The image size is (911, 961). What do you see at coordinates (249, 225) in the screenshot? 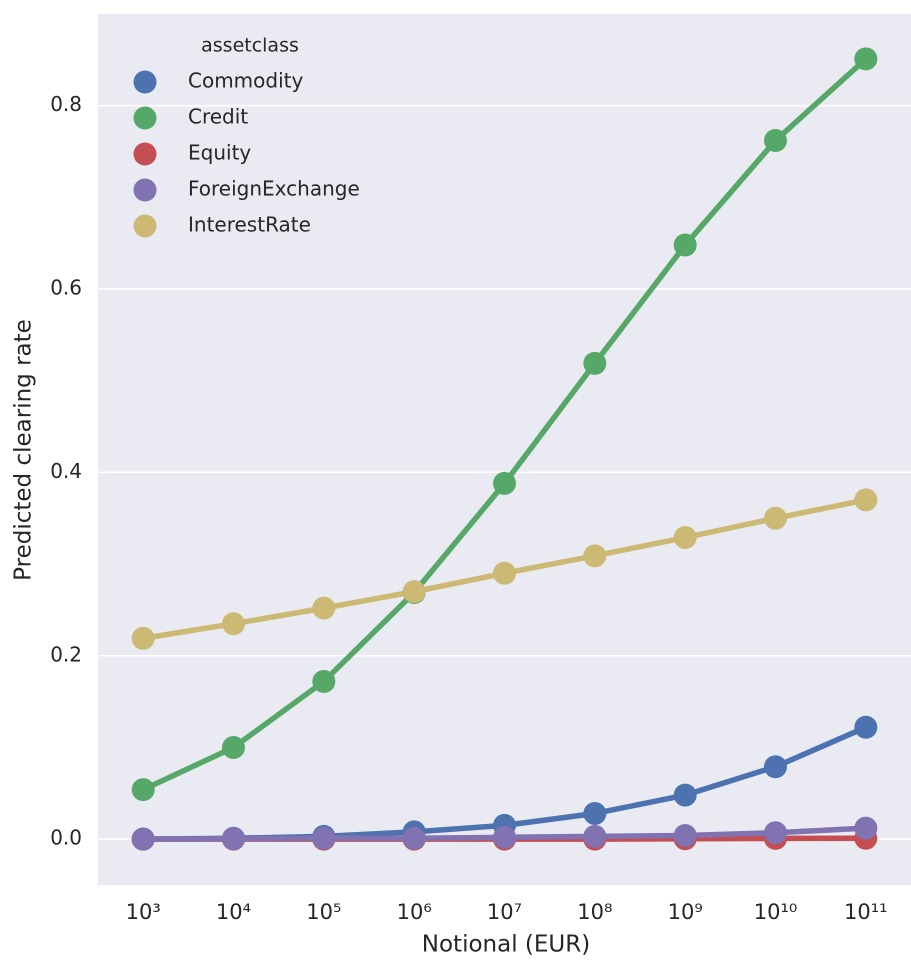
I see `legend-label: InterestRate` at bounding box center [249, 225].